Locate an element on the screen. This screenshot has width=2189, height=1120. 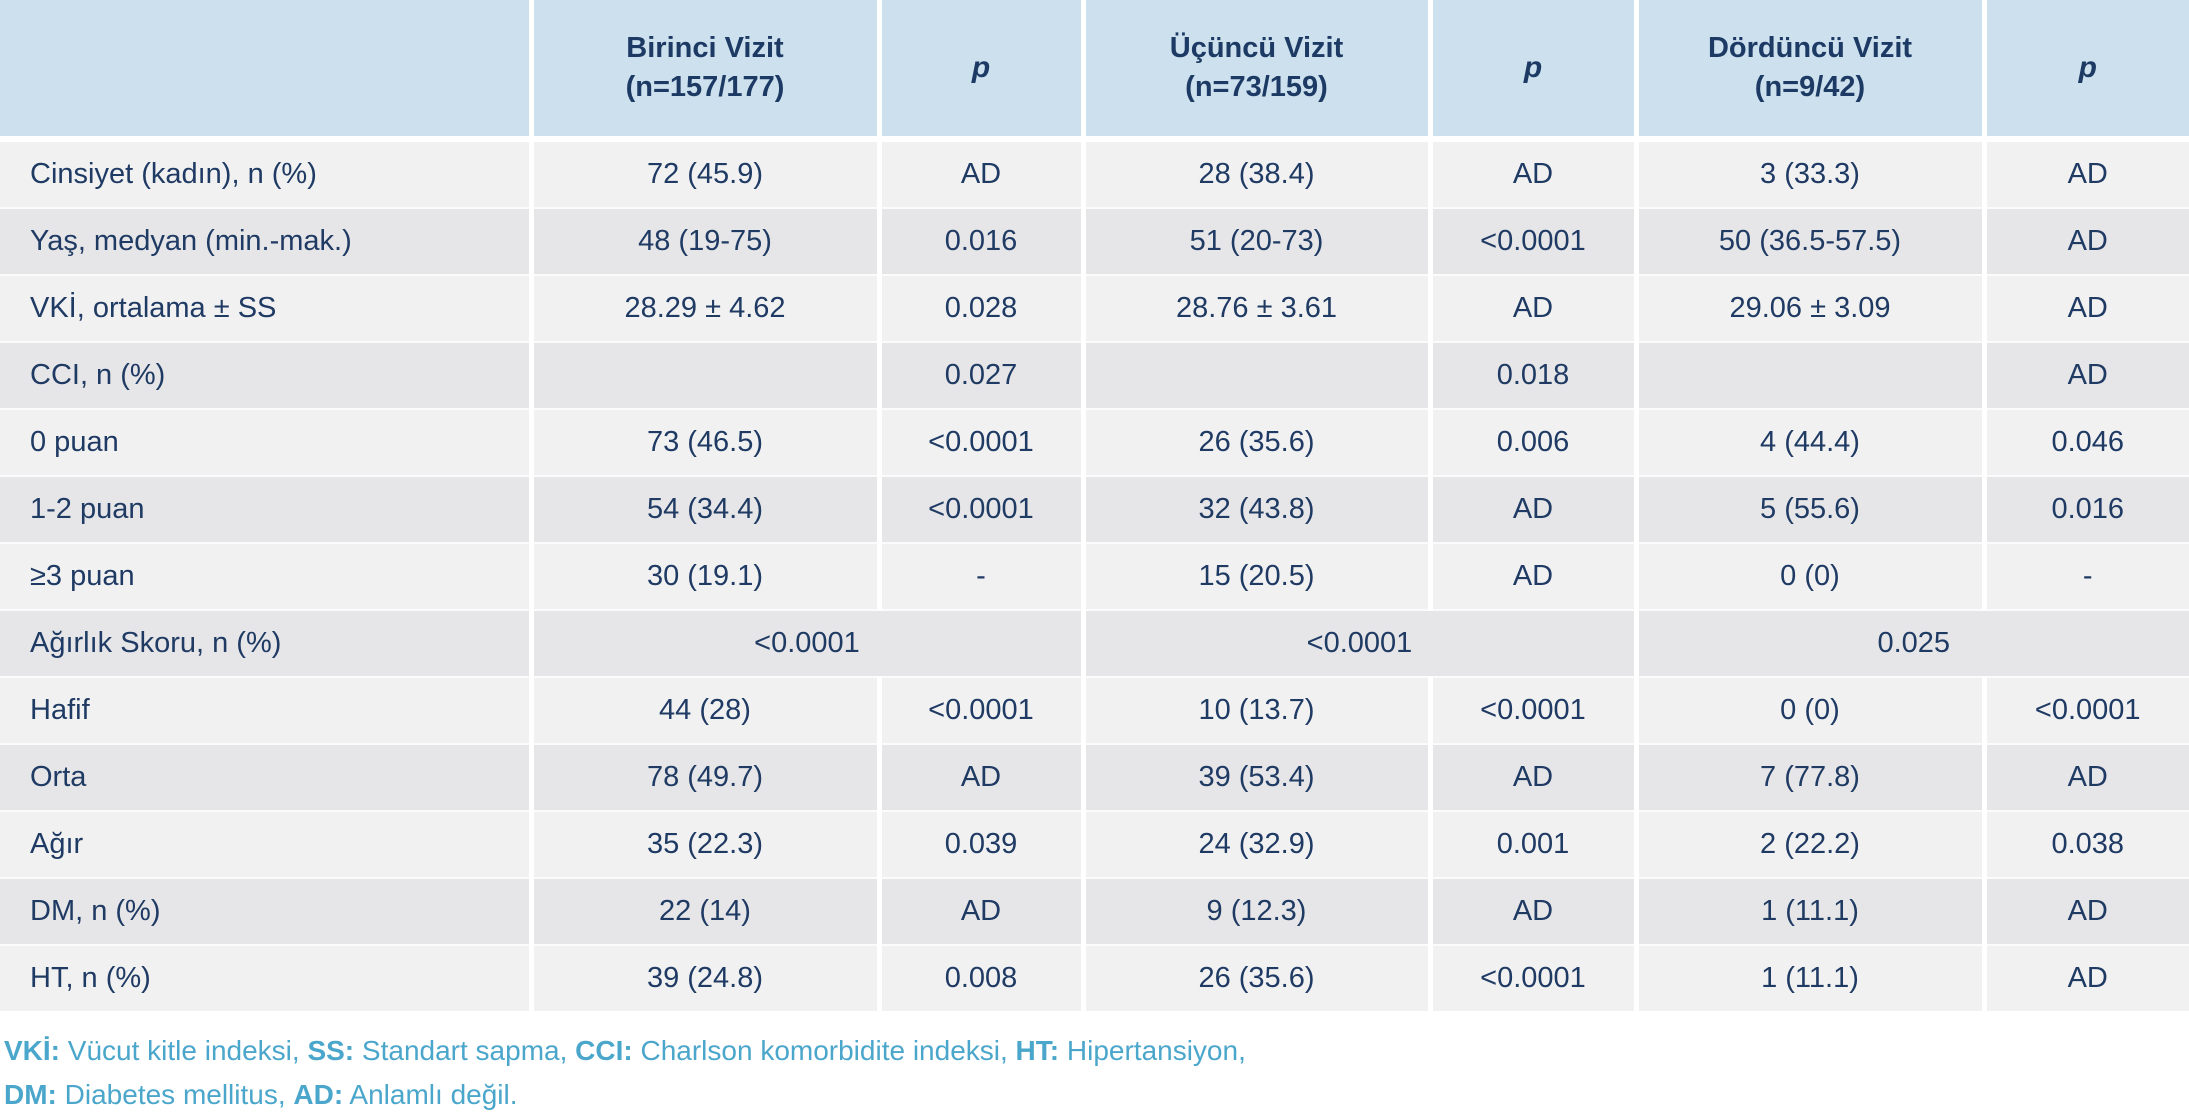
column-header-ucuncu-vizit: Üçüncü Vizit (n=73/159) is located at coordinates (1255, 71).